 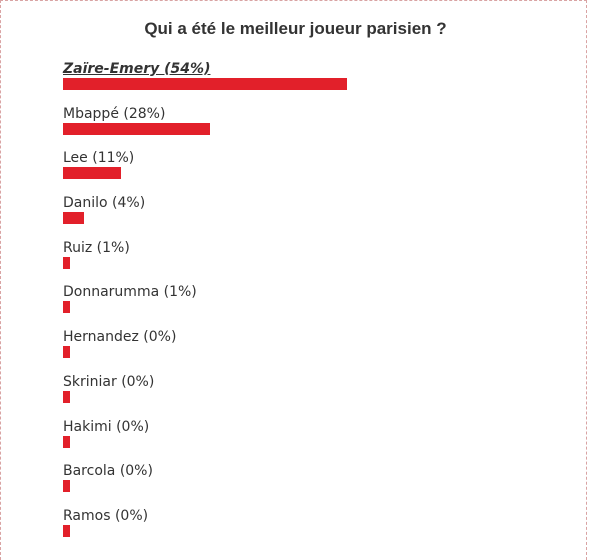 What do you see at coordinates (313, 260) in the screenshot?
I see `poll-option: Ruiz (1%)` at bounding box center [313, 260].